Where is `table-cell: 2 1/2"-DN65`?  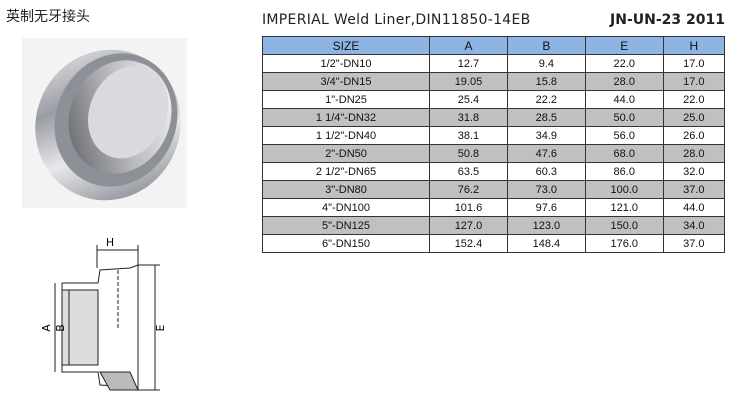
table-cell: 2 1/2"-DN65 is located at coordinates (346, 171).